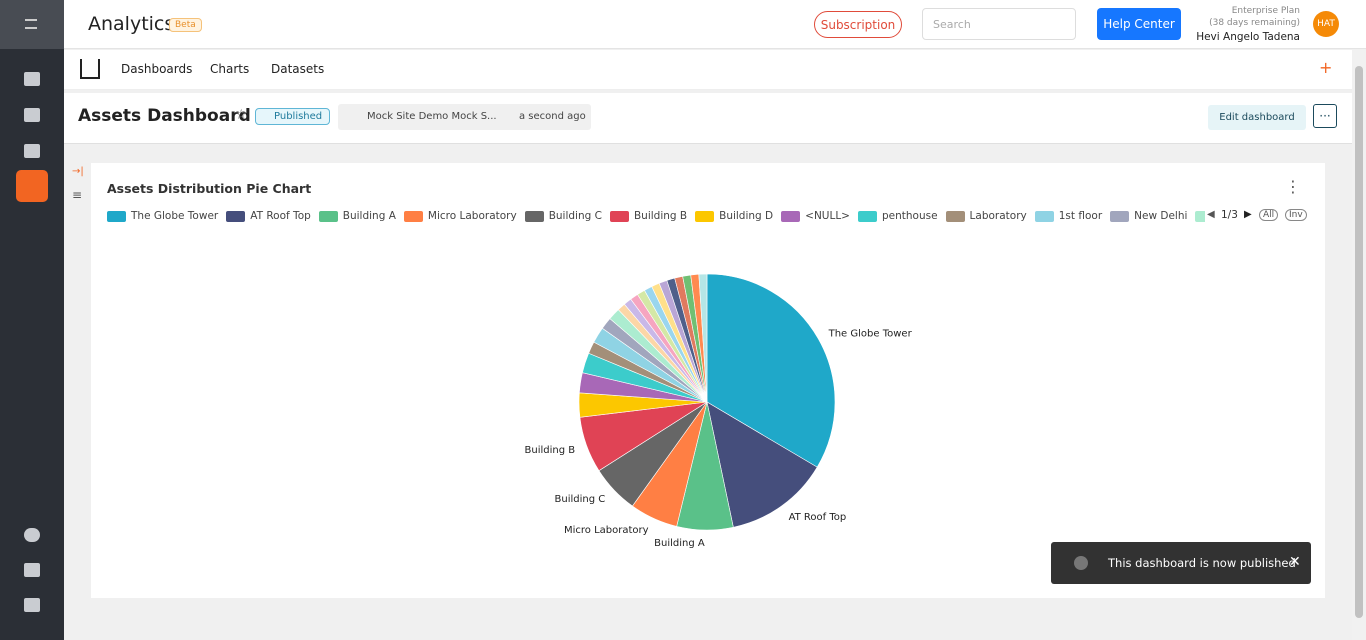 The image size is (1366, 640). I want to click on slice-label: Micro Laboratory, so click(606, 530).